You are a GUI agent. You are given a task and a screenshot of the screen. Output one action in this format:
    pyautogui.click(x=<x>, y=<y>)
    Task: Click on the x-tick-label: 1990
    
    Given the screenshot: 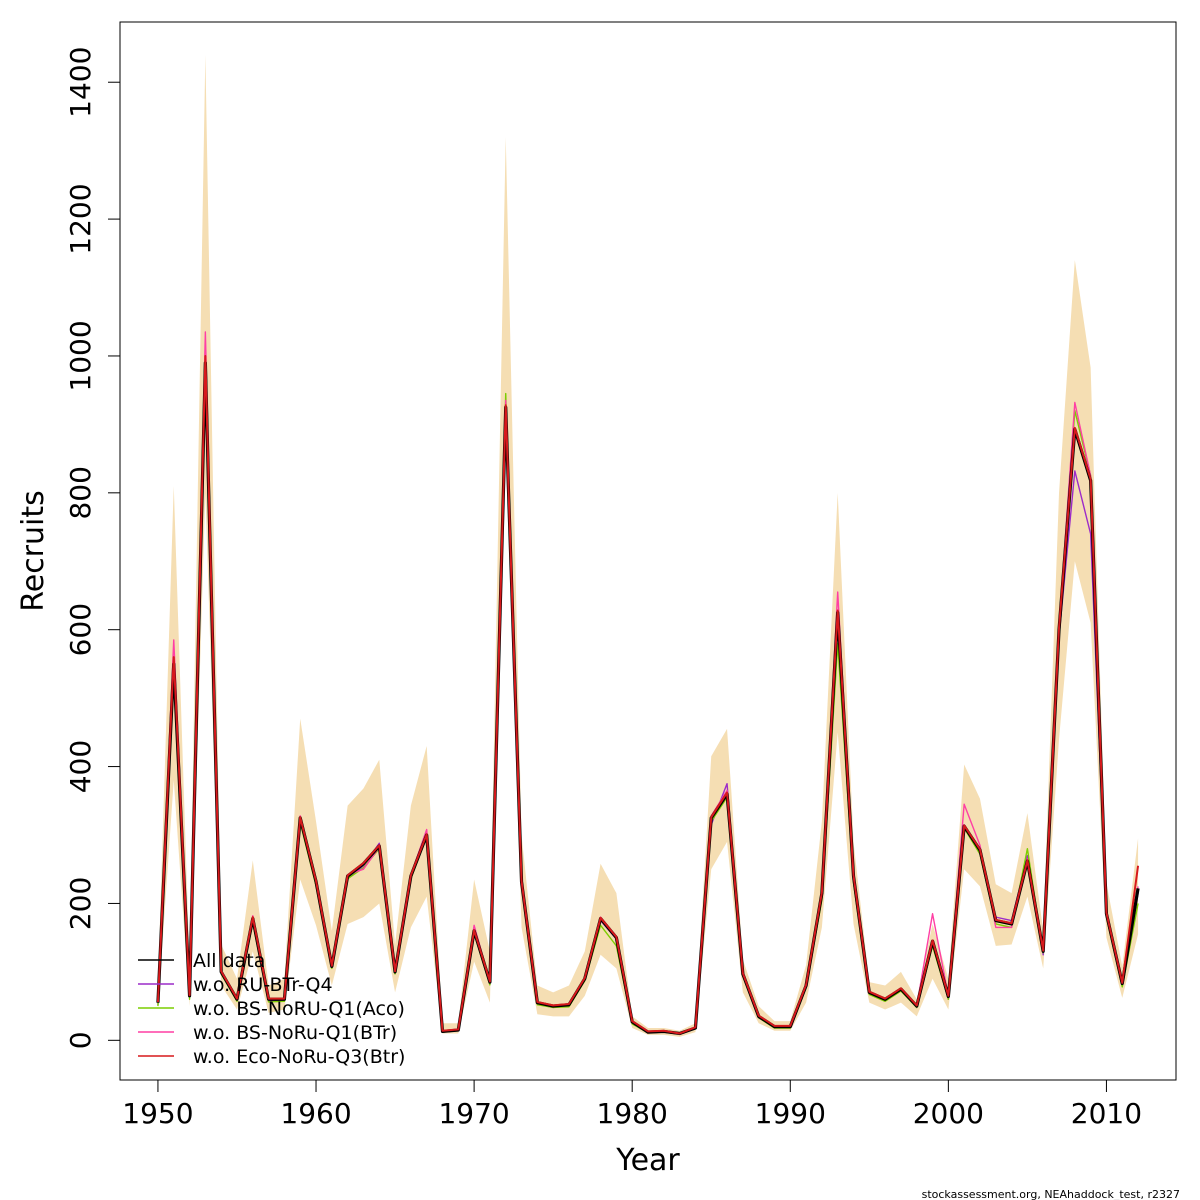 What is the action you would take?
    pyautogui.click(x=790, y=1113)
    